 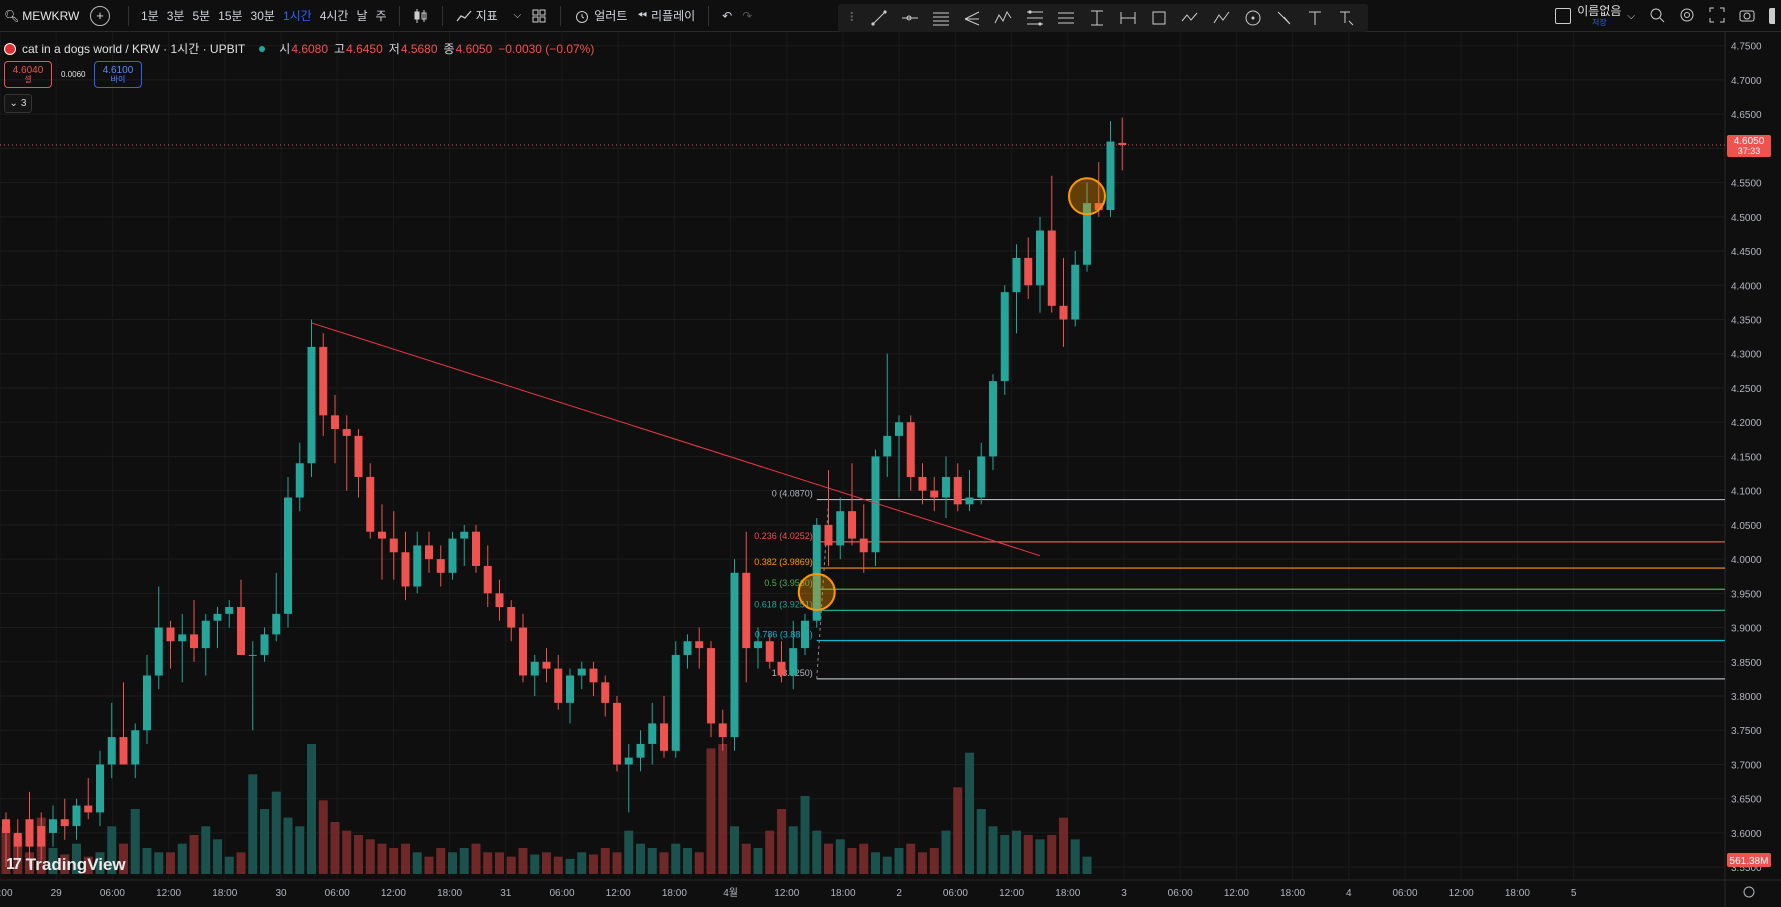 I want to click on buy-button: 4.6100 바이, so click(x=118, y=74).